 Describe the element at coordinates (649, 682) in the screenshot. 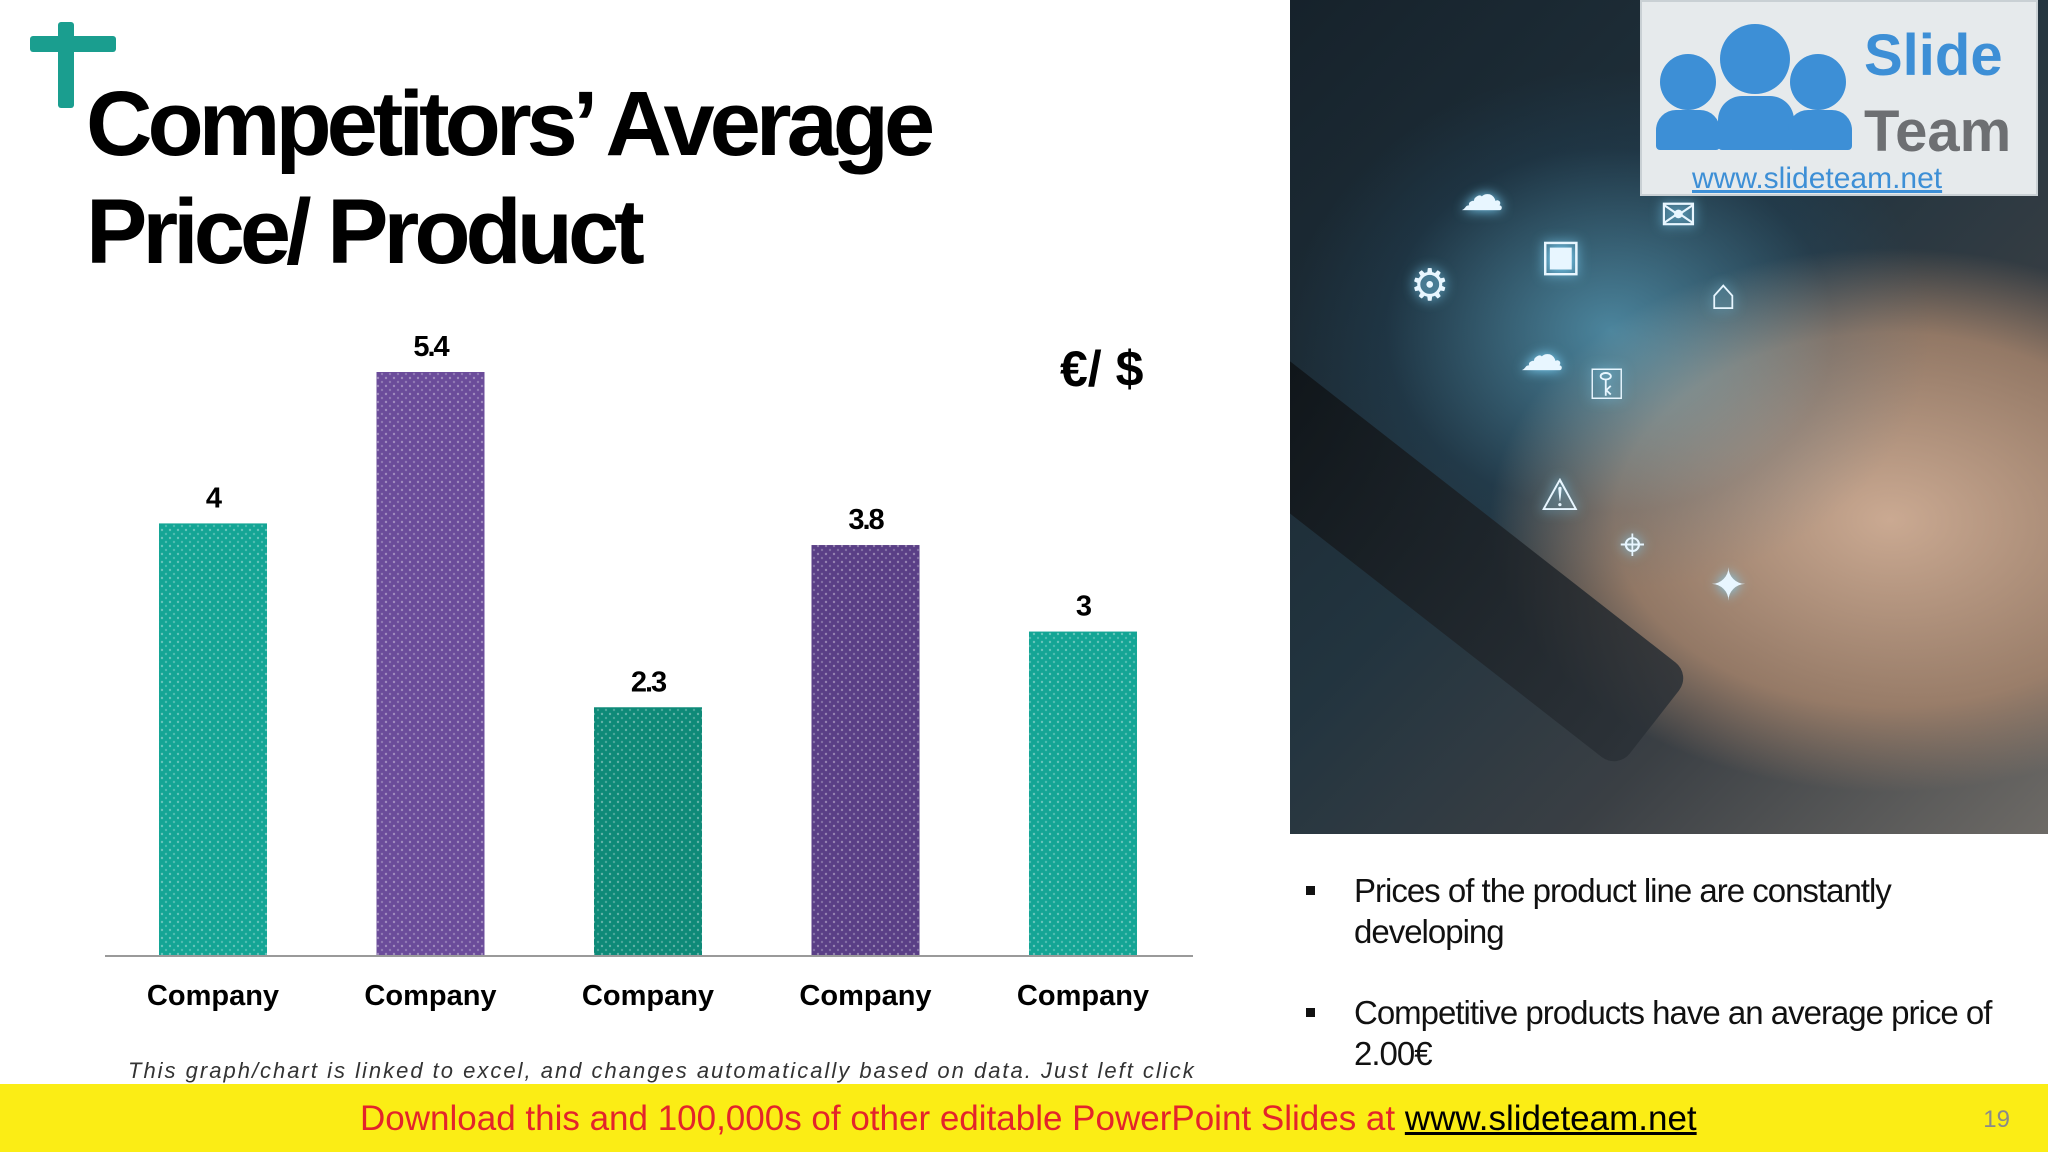

I see `data-label-3: 2.3` at that location.